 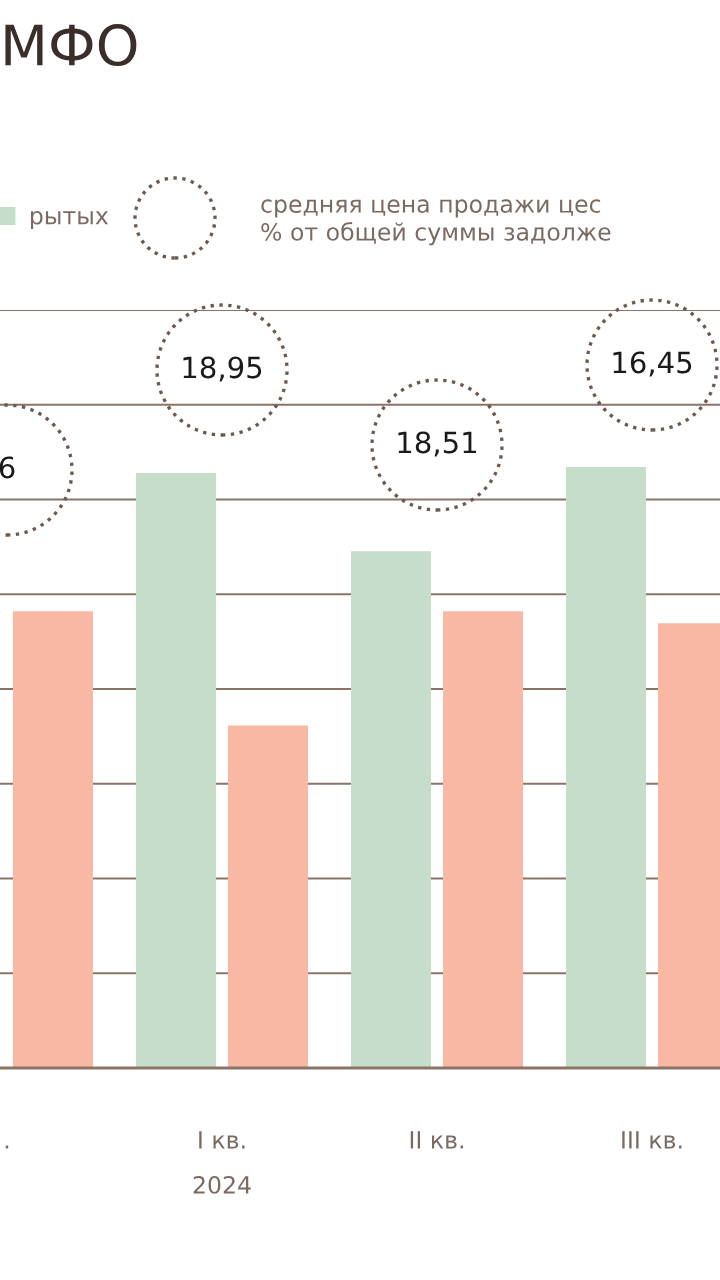 What do you see at coordinates (222, 1140) in the screenshot?
I see `x-tick-label: I кв.` at bounding box center [222, 1140].